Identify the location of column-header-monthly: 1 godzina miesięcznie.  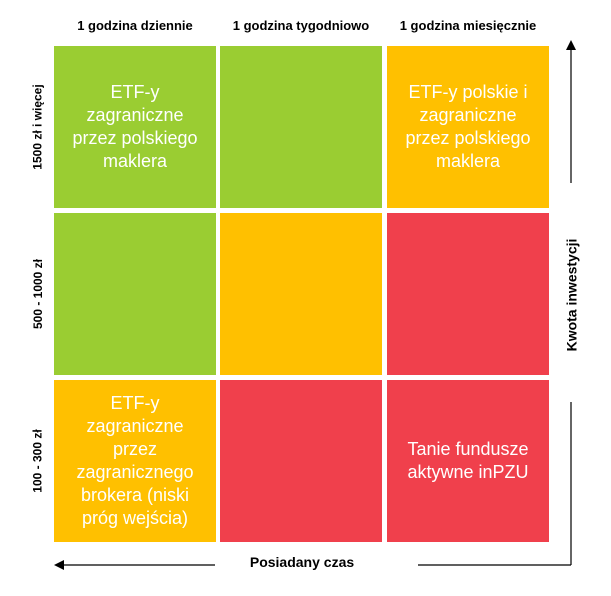
(468, 25).